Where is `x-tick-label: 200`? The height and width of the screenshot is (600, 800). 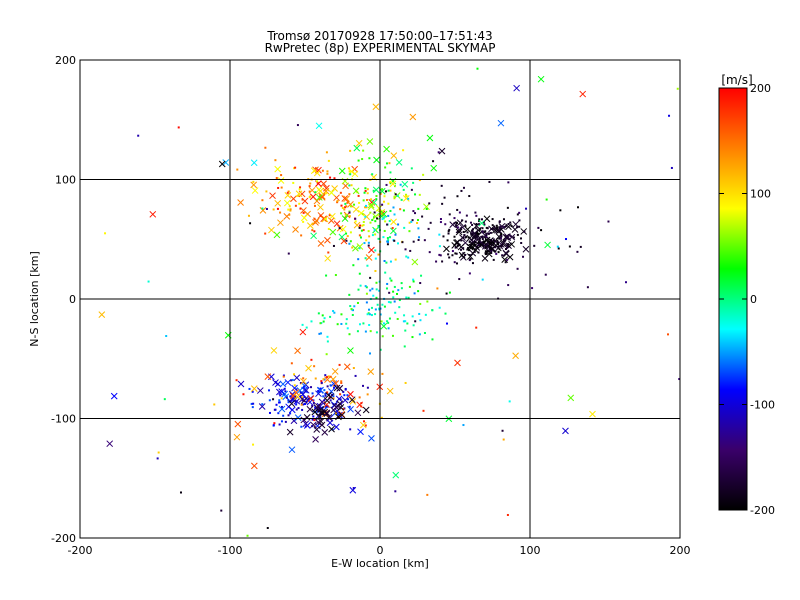
x-tick-label: 200 is located at coordinates (680, 550).